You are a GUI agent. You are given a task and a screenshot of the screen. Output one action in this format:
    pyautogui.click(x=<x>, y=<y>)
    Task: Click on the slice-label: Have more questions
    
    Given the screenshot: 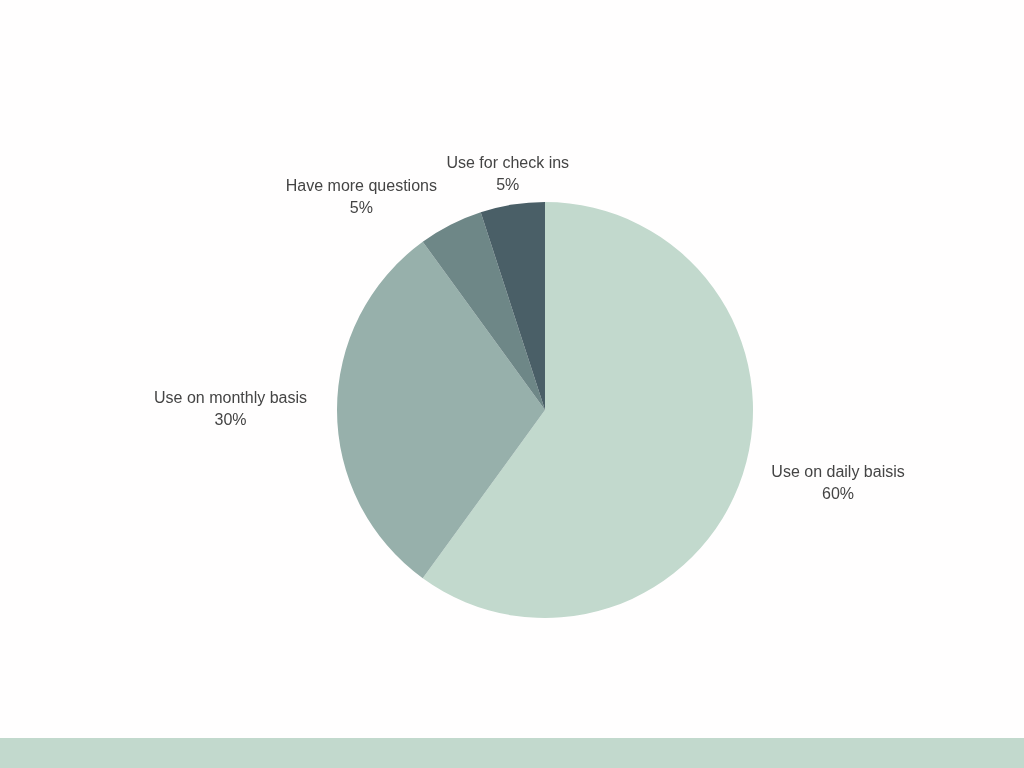 What is the action you would take?
    pyautogui.click(x=361, y=186)
    